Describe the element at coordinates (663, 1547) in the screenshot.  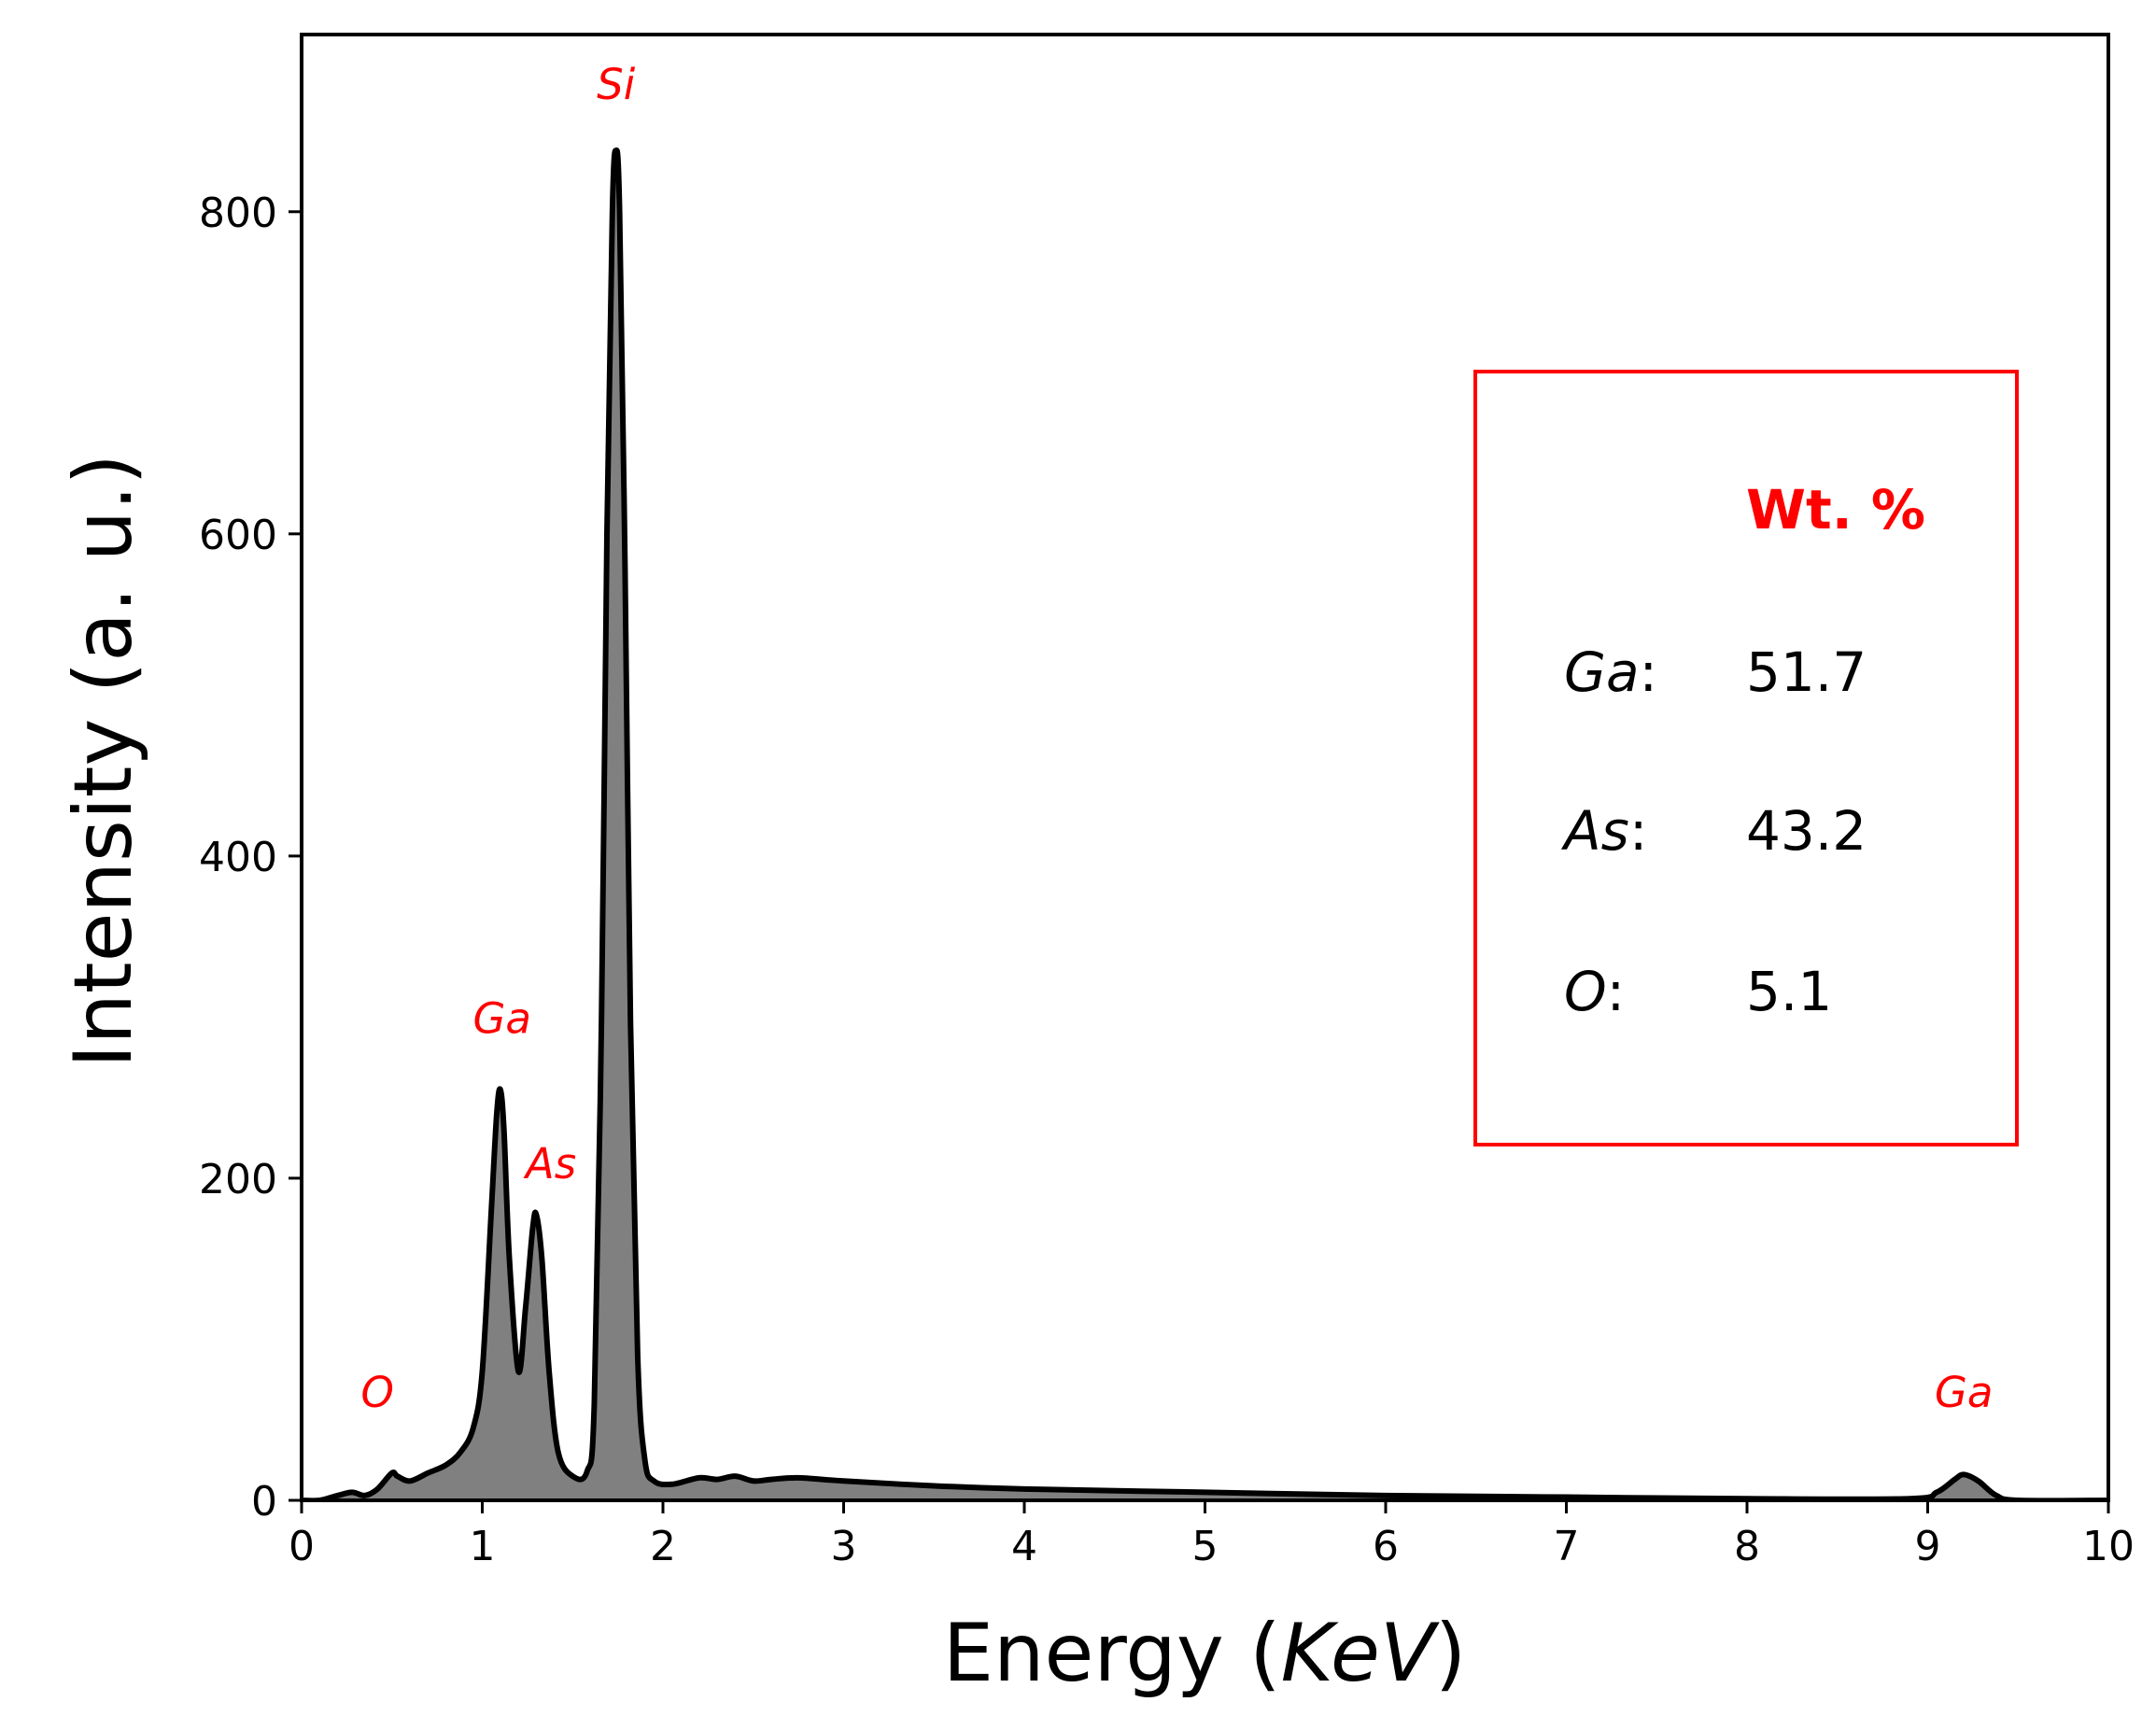
I see `x-tick-label: 2` at that location.